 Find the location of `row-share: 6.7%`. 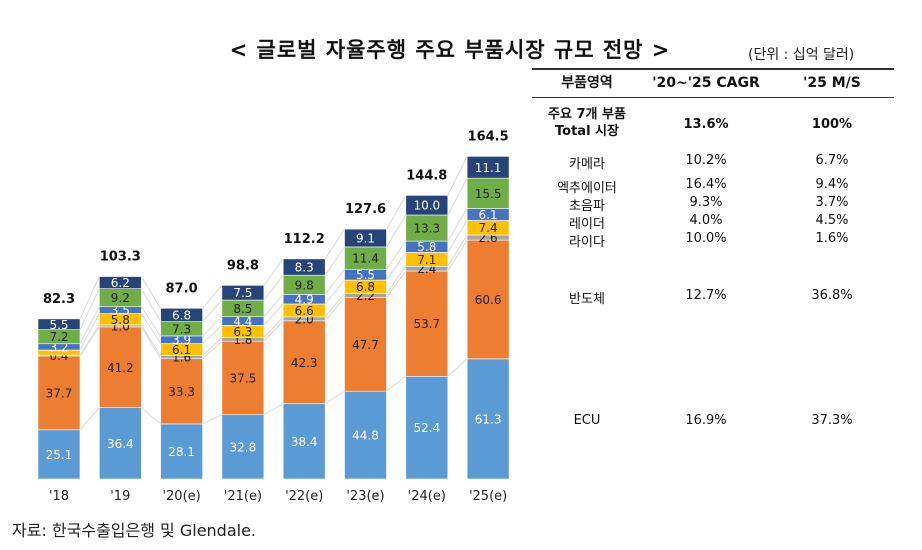

row-share: 6.7% is located at coordinates (832, 160).